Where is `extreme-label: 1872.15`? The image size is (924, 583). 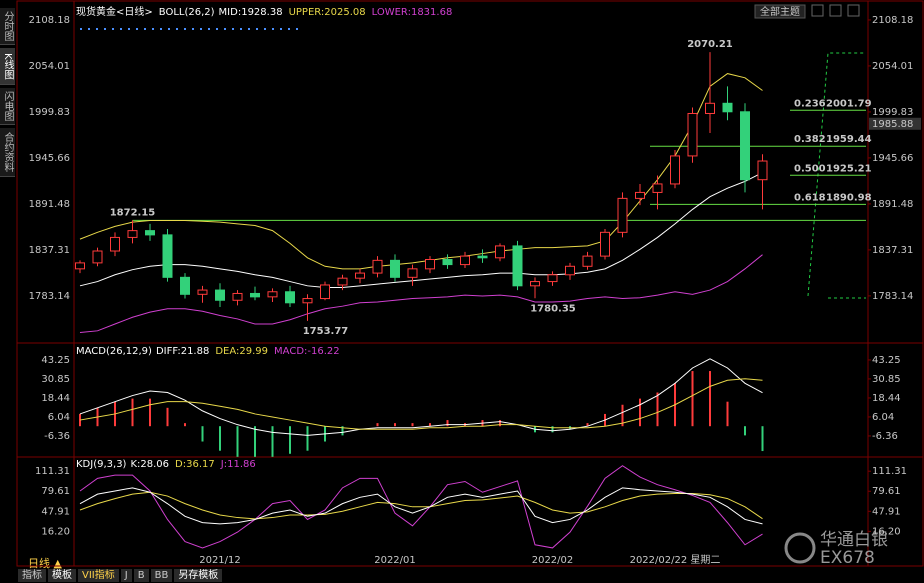 extreme-label: 1872.15 is located at coordinates (133, 212).